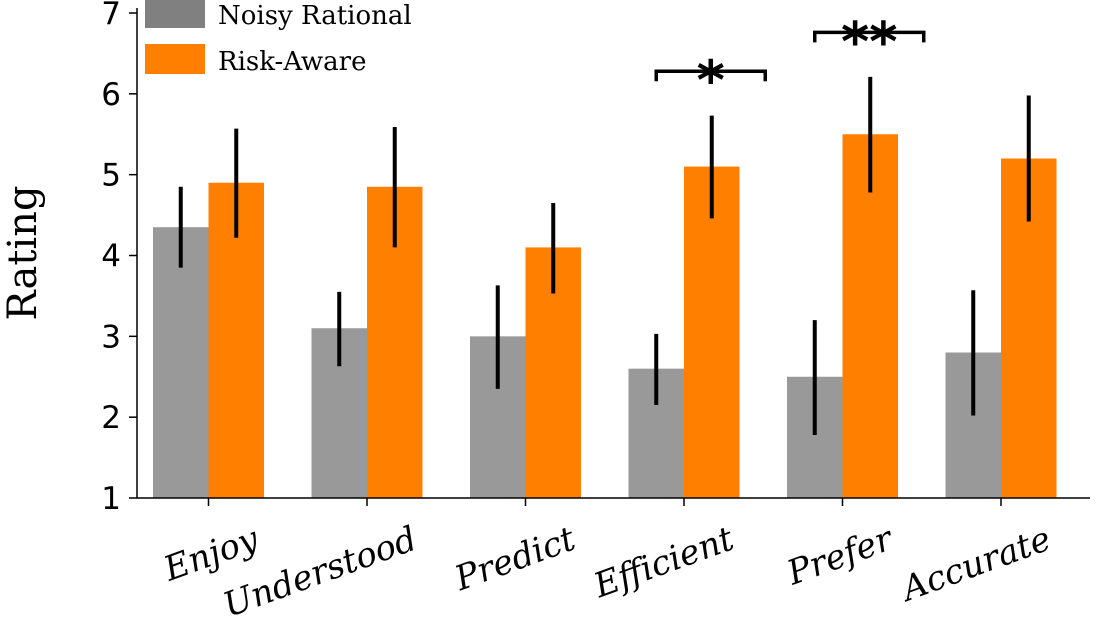  Describe the element at coordinates (111, 418) in the screenshot. I see `y-tick-label: 2` at that location.